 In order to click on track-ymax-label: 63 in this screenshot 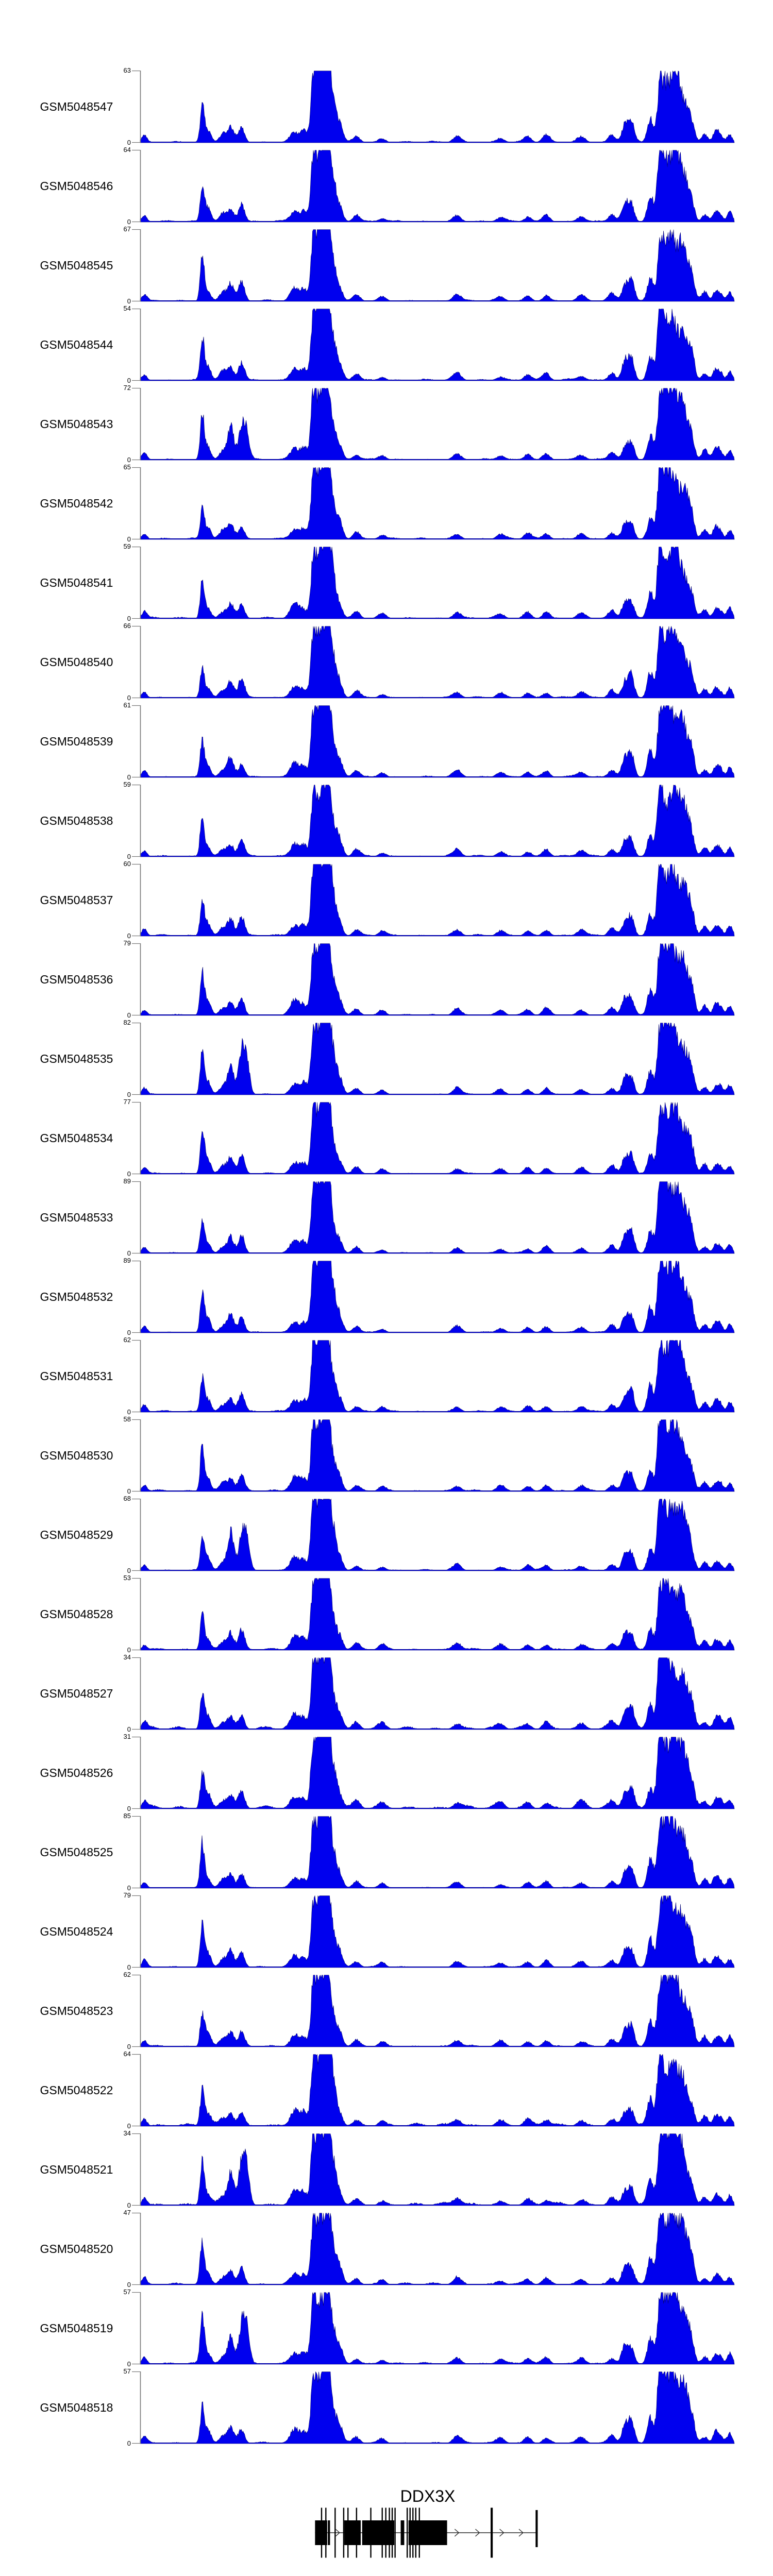, I will do `click(127, 70)`.